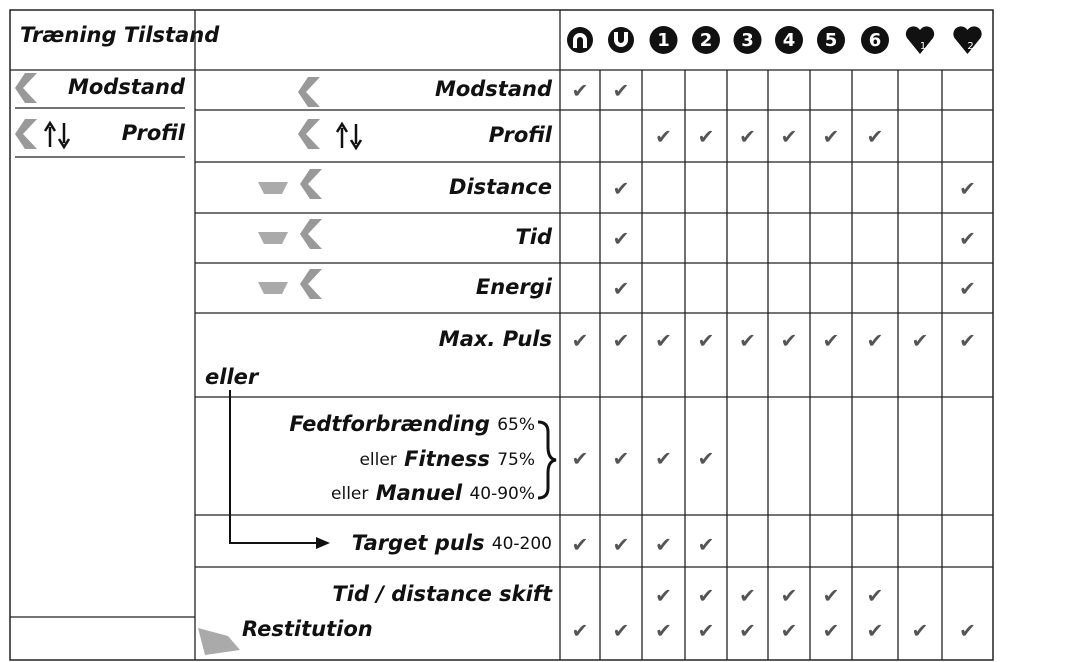  I want to click on program-number: 5, so click(831, 40).